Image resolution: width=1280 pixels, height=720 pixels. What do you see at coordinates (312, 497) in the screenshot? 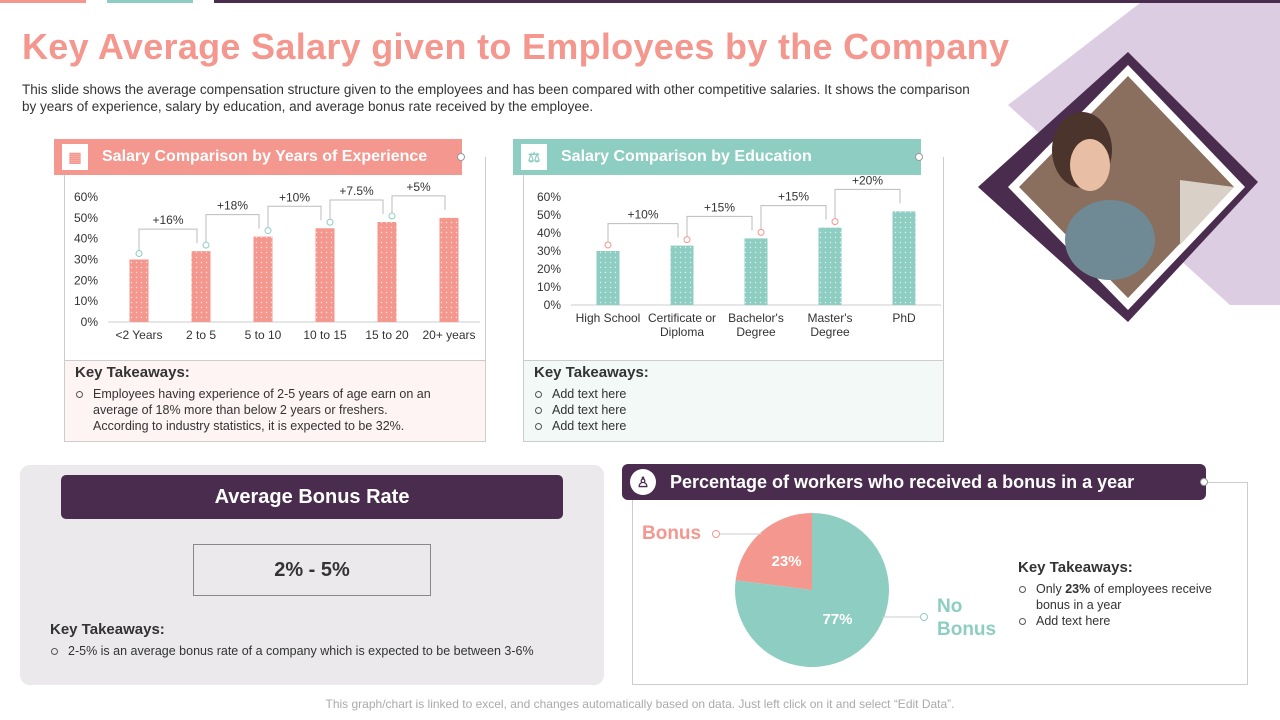
I see `bonus-rate-title: Average Bonus Rate` at bounding box center [312, 497].